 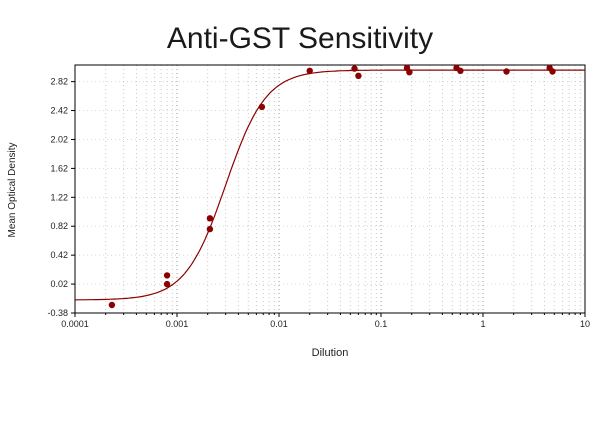 I want to click on x-axis-label: Dilution, so click(x=330, y=353).